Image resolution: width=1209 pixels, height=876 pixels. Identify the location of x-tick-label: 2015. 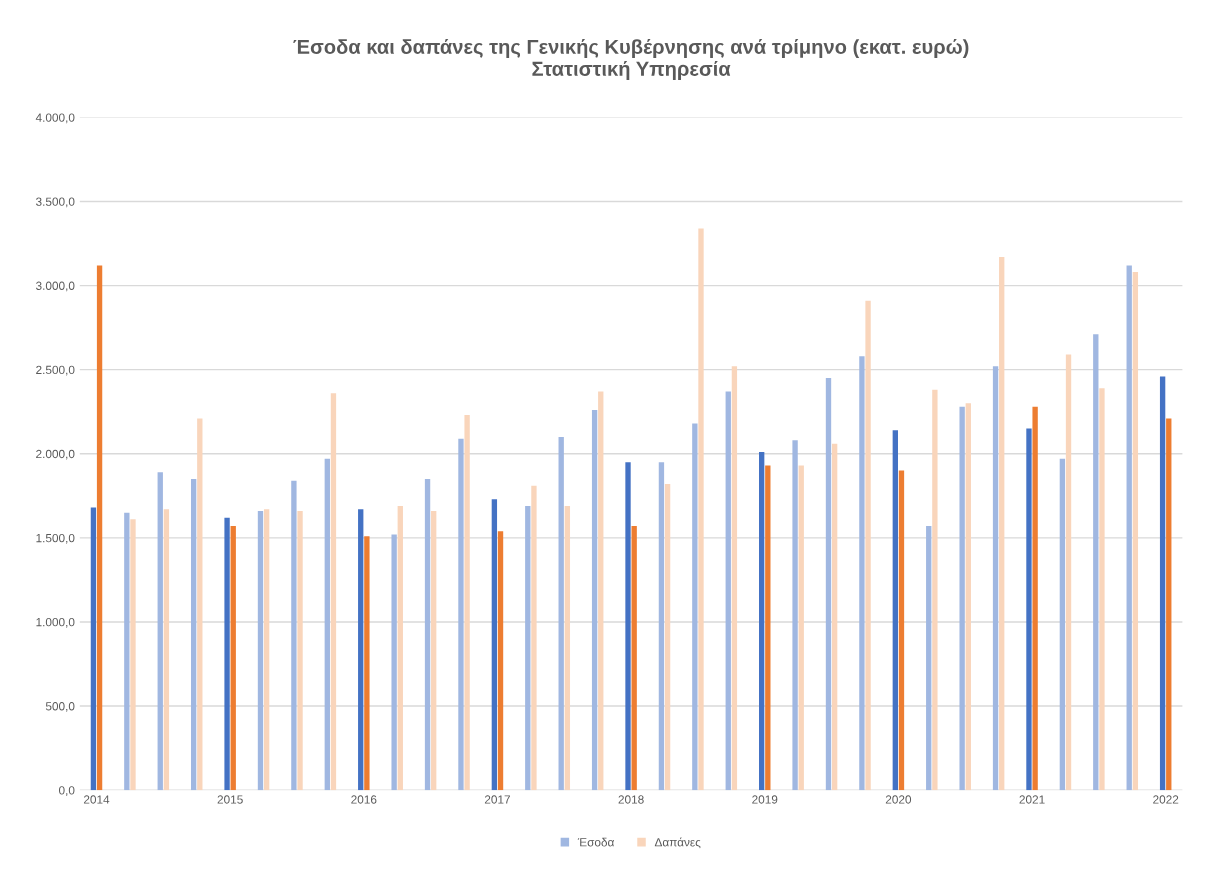
(230, 799).